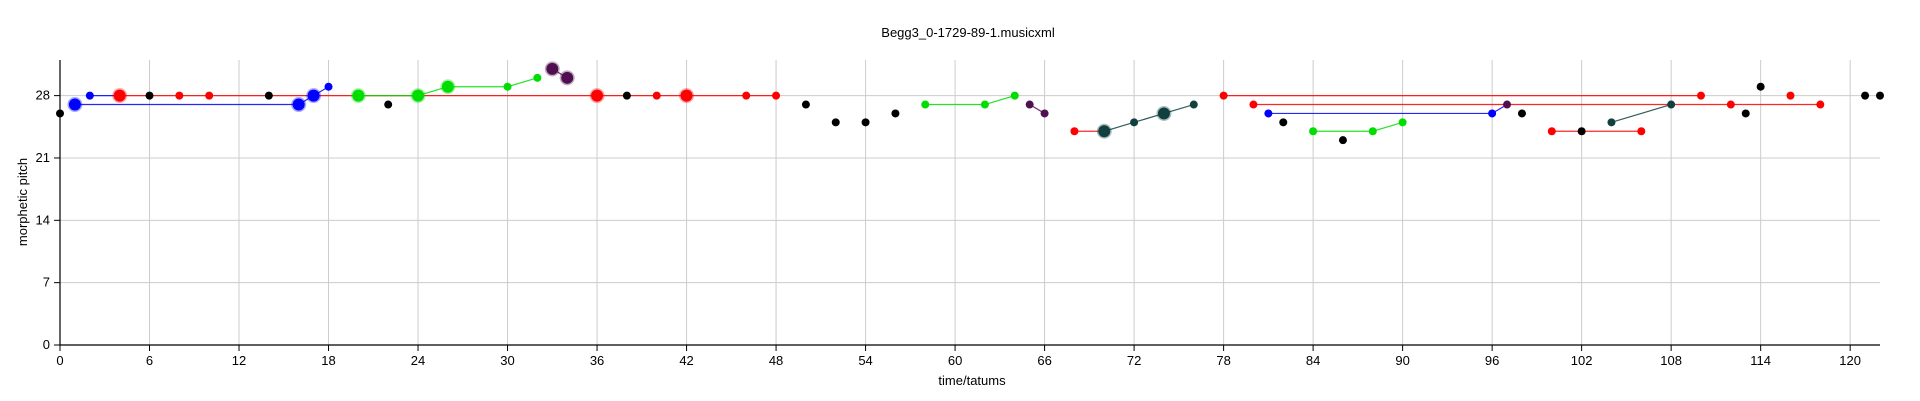  What do you see at coordinates (1313, 360) in the screenshot?
I see `x-tick-label: 84` at bounding box center [1313, 360].